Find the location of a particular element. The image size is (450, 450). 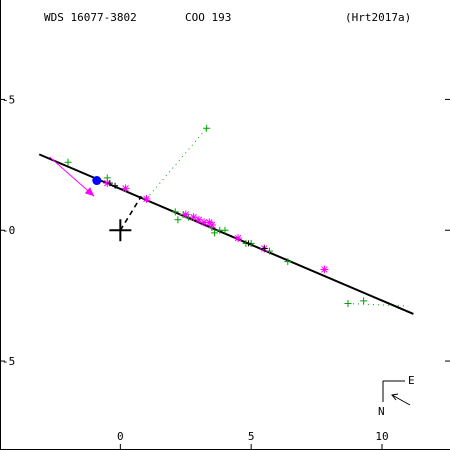

motion-arrow is located at coordinates (72, 176).